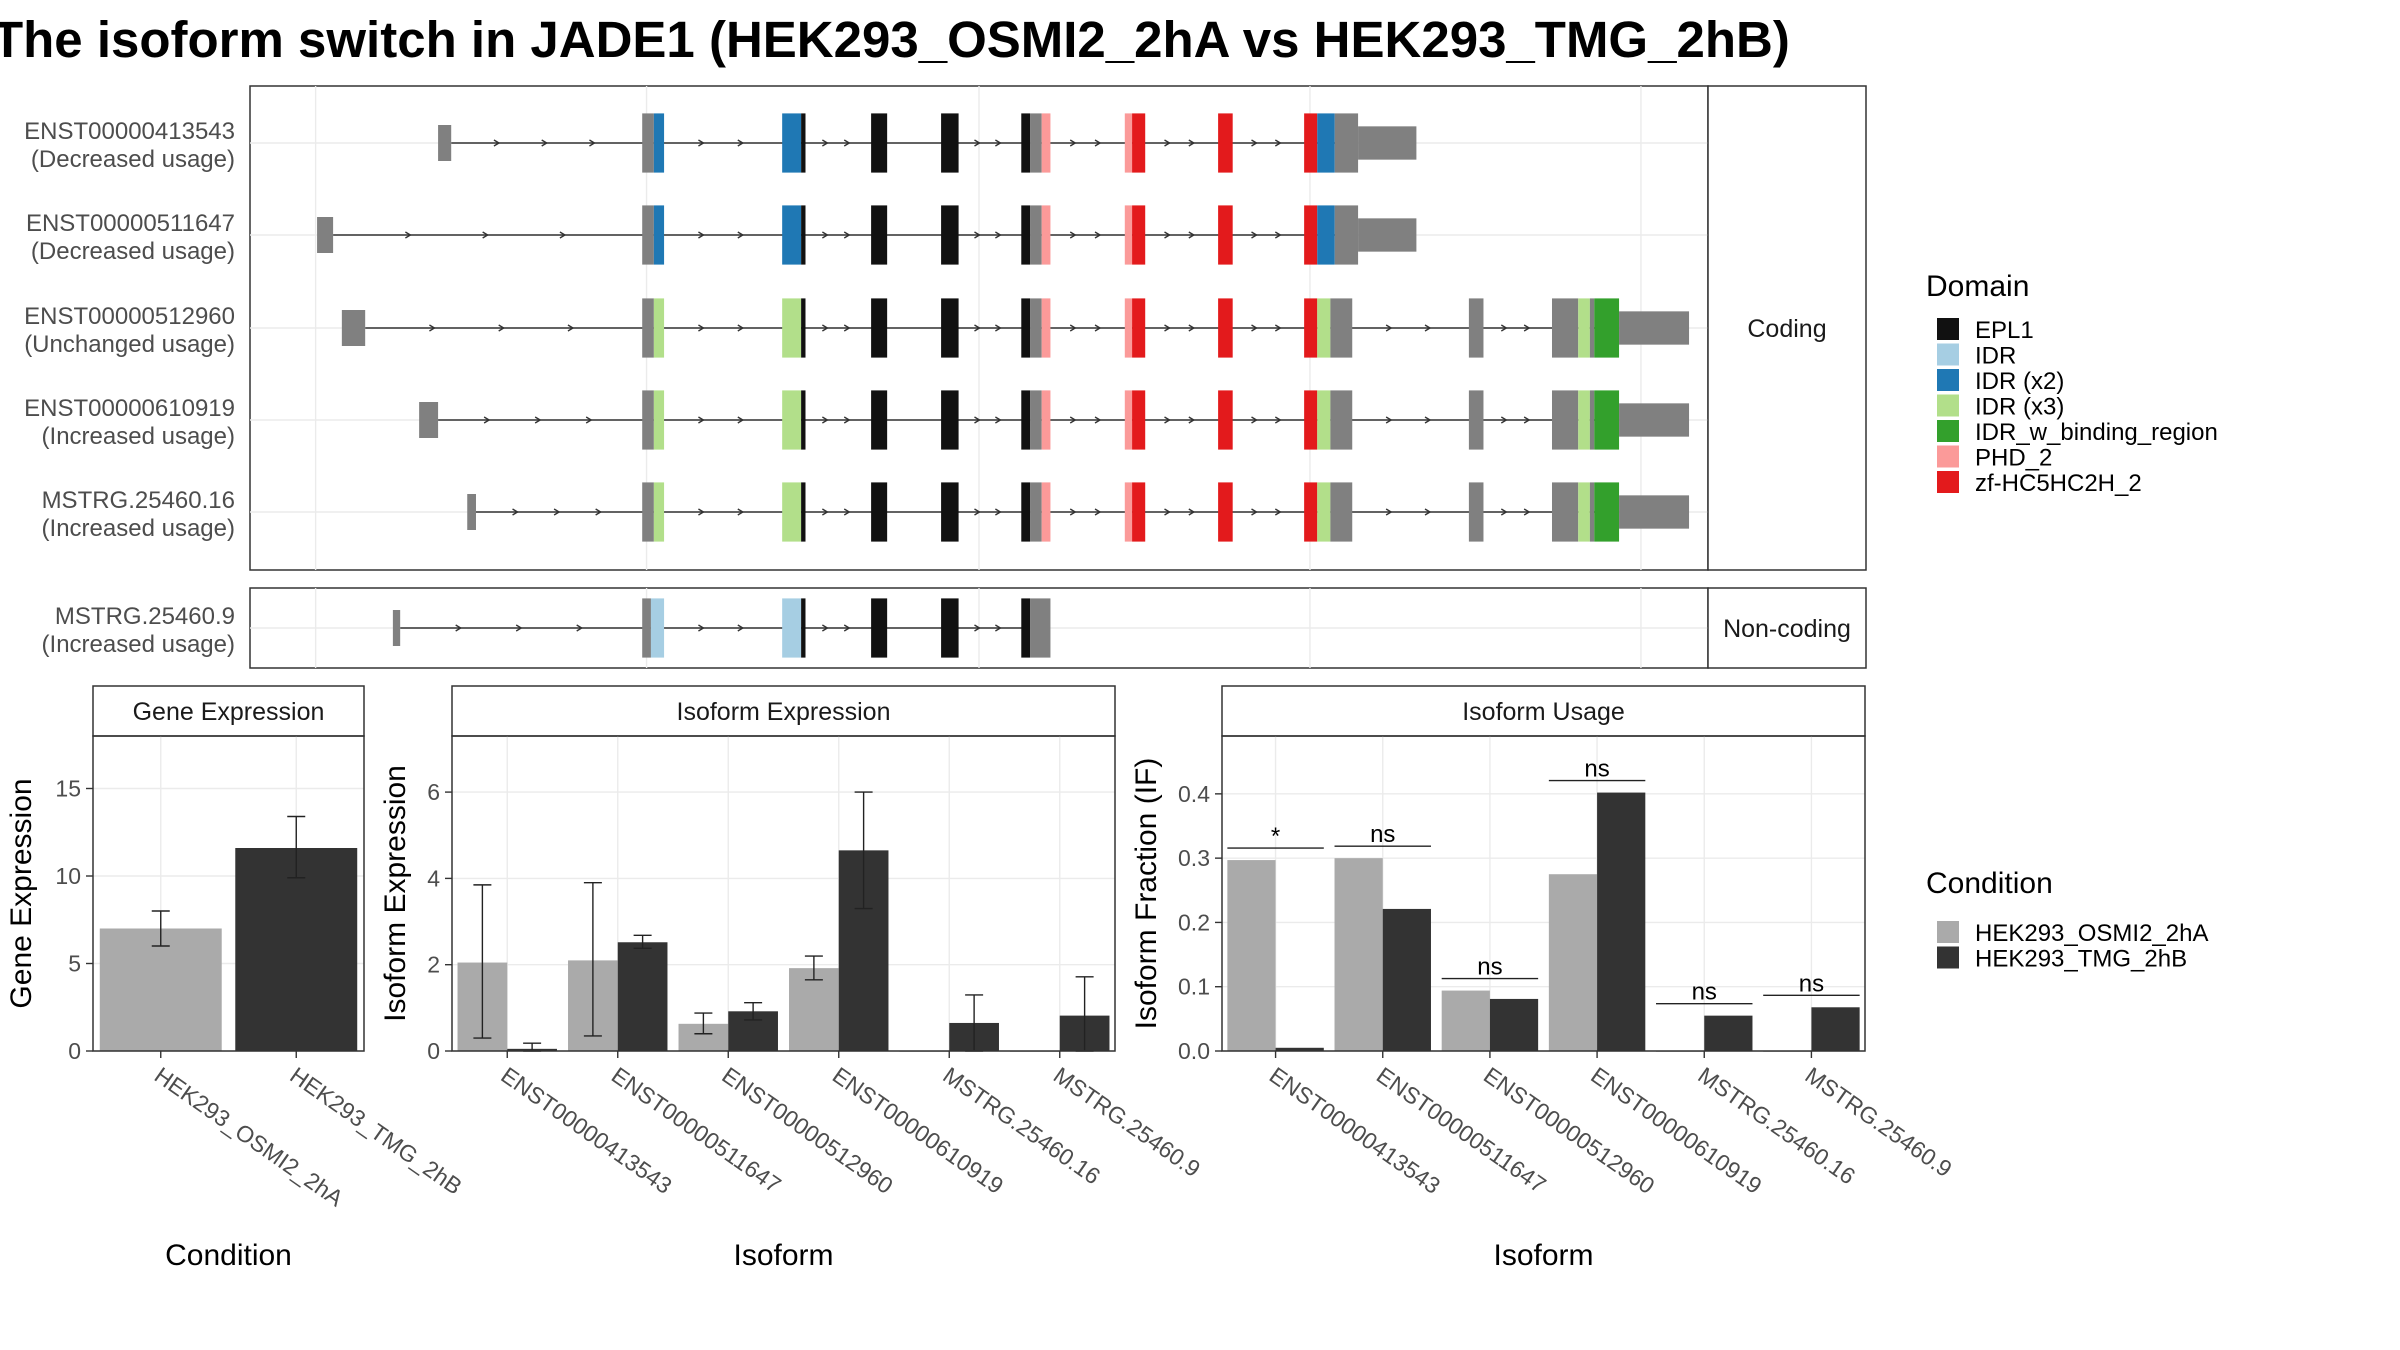 This screenshot has height=1350, width=2400. What do you see at coordinates (129, 344) in the screenshot?
I see `transcript-usage-label: (Unchanged usage)` at bounding box center [129, 344].